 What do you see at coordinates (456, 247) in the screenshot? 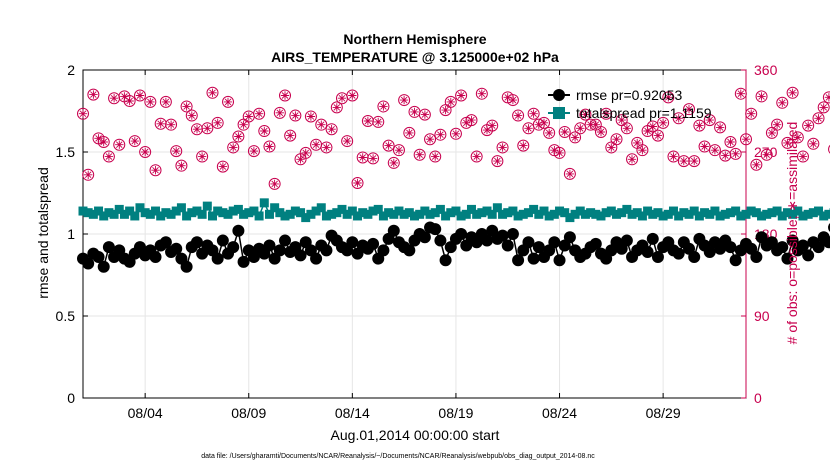
I see `rmse-line` at bounding box center [456, 247].